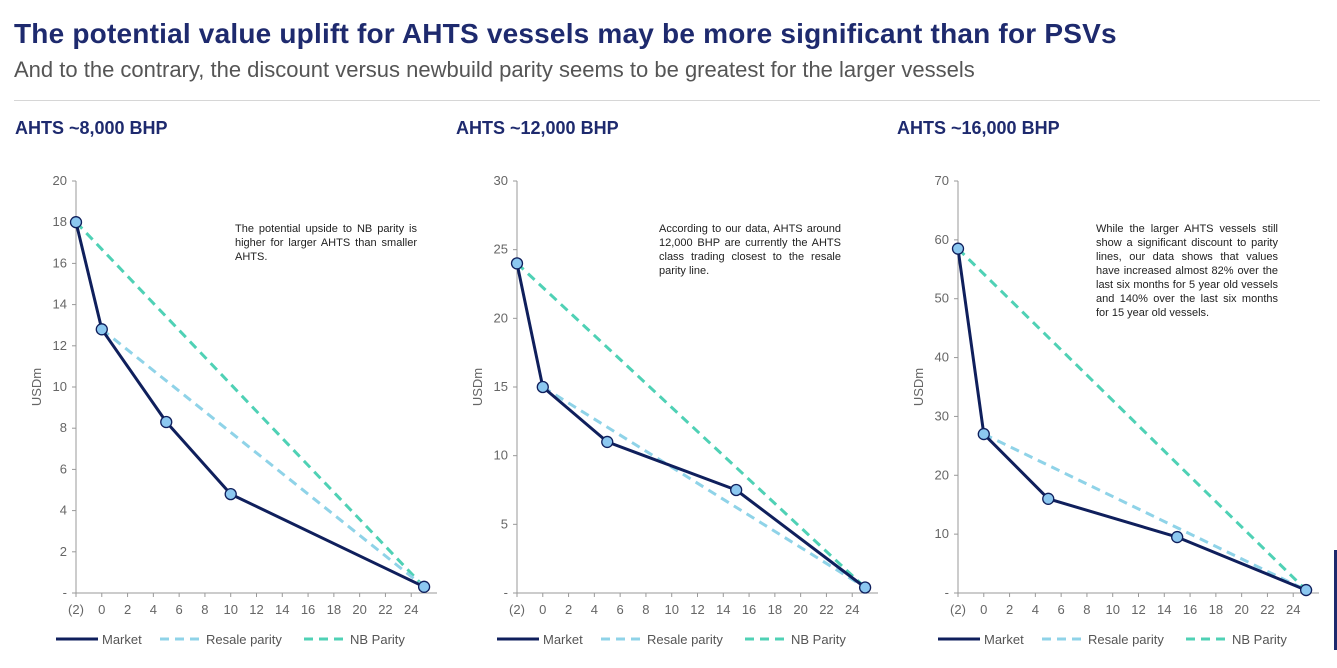 The width and height of the screenshot is (1337, 668). I want to click on y-tick-label: 4, so click(63, 510).